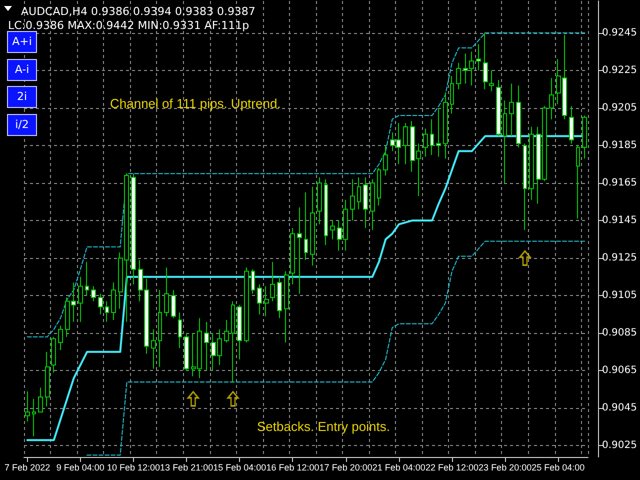  Describe the element at coordinates (452, 467) in the screenshot. I see `x-tick-label: 22 Feb 12:00` at that location.